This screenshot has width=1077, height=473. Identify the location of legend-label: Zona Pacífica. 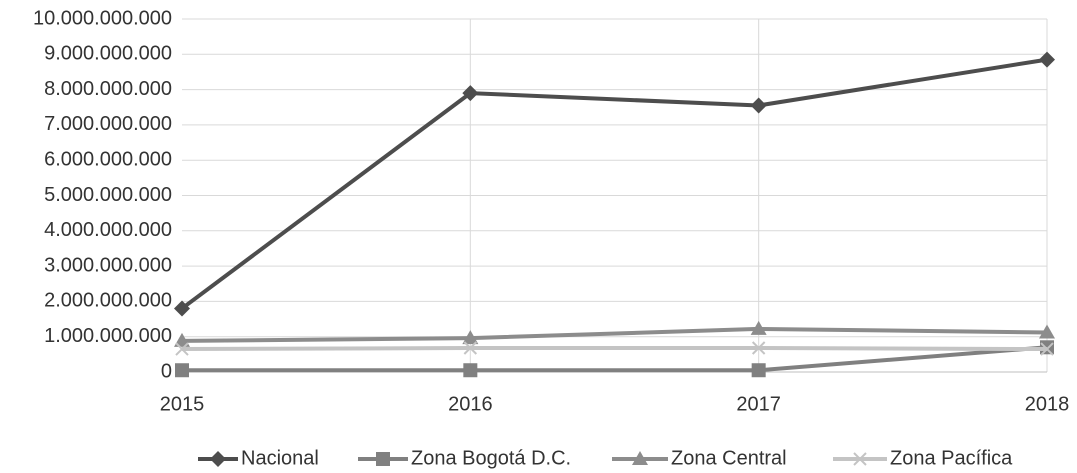
(951, 458).